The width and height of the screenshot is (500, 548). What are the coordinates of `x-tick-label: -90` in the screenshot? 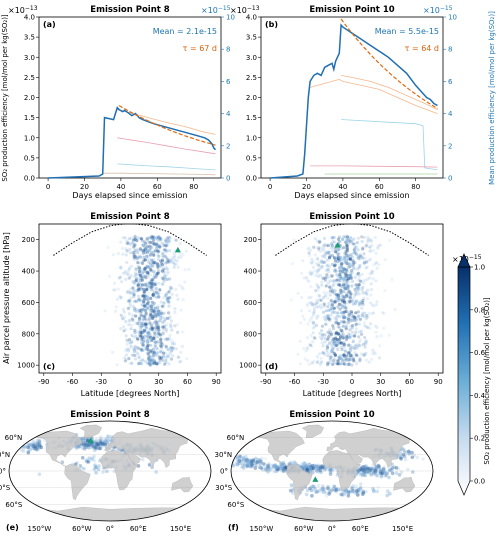 It's located at (265, 382).